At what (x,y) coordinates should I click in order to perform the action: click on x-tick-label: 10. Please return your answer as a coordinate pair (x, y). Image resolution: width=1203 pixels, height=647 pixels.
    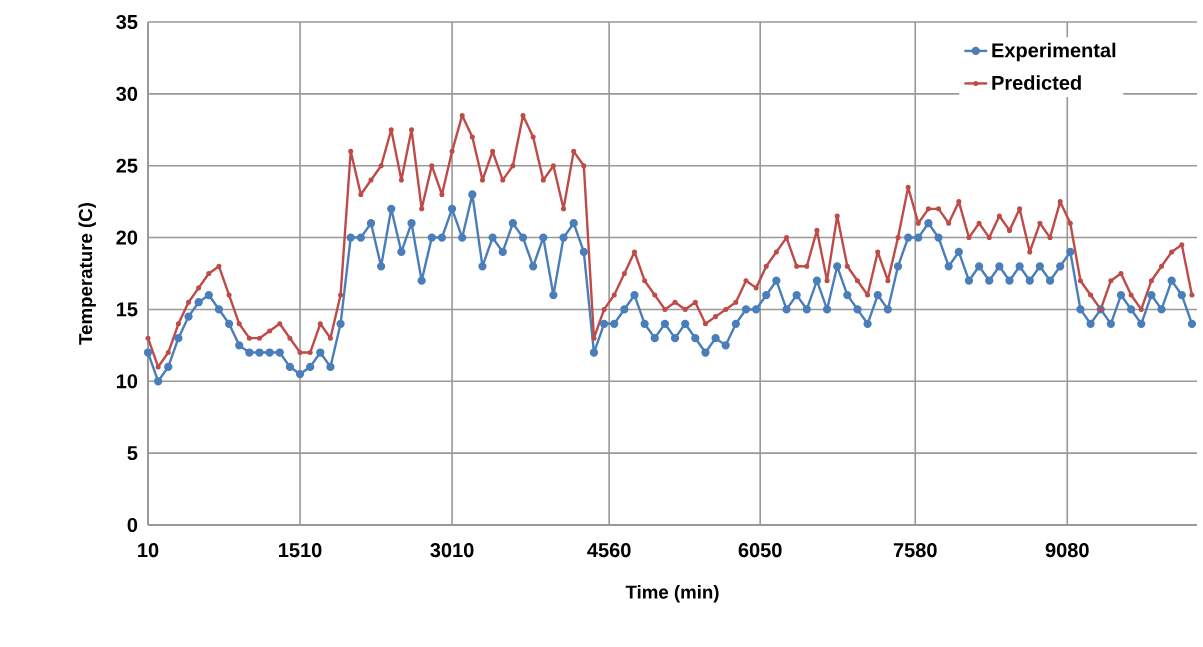
    Looking at the image, I should click on (148, 550).